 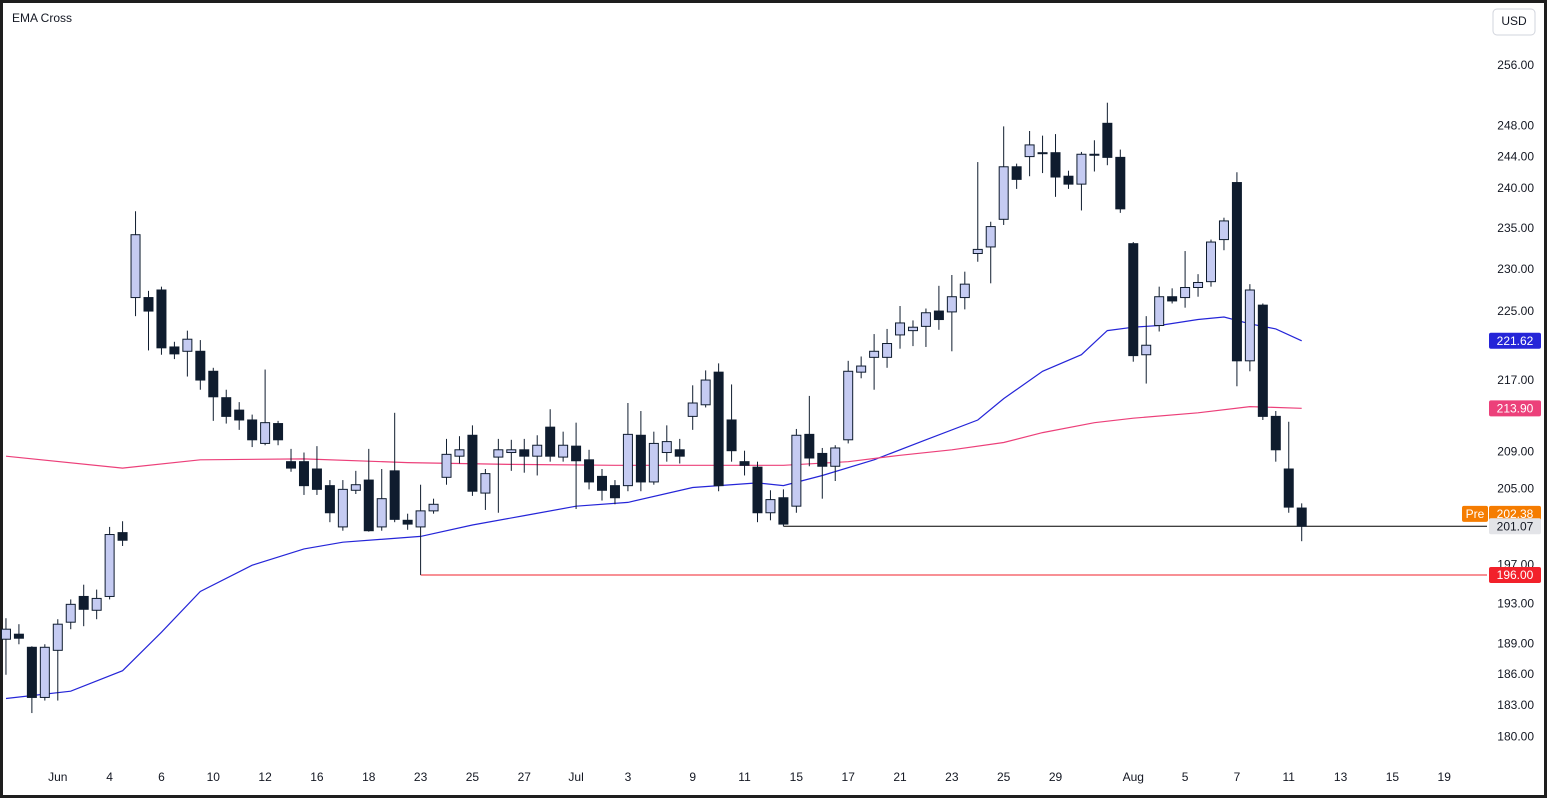 What do you see at coordinates (628, 777) in the screenshot?
I see `x-tick-label: 3` at bounding box center [628, 777].